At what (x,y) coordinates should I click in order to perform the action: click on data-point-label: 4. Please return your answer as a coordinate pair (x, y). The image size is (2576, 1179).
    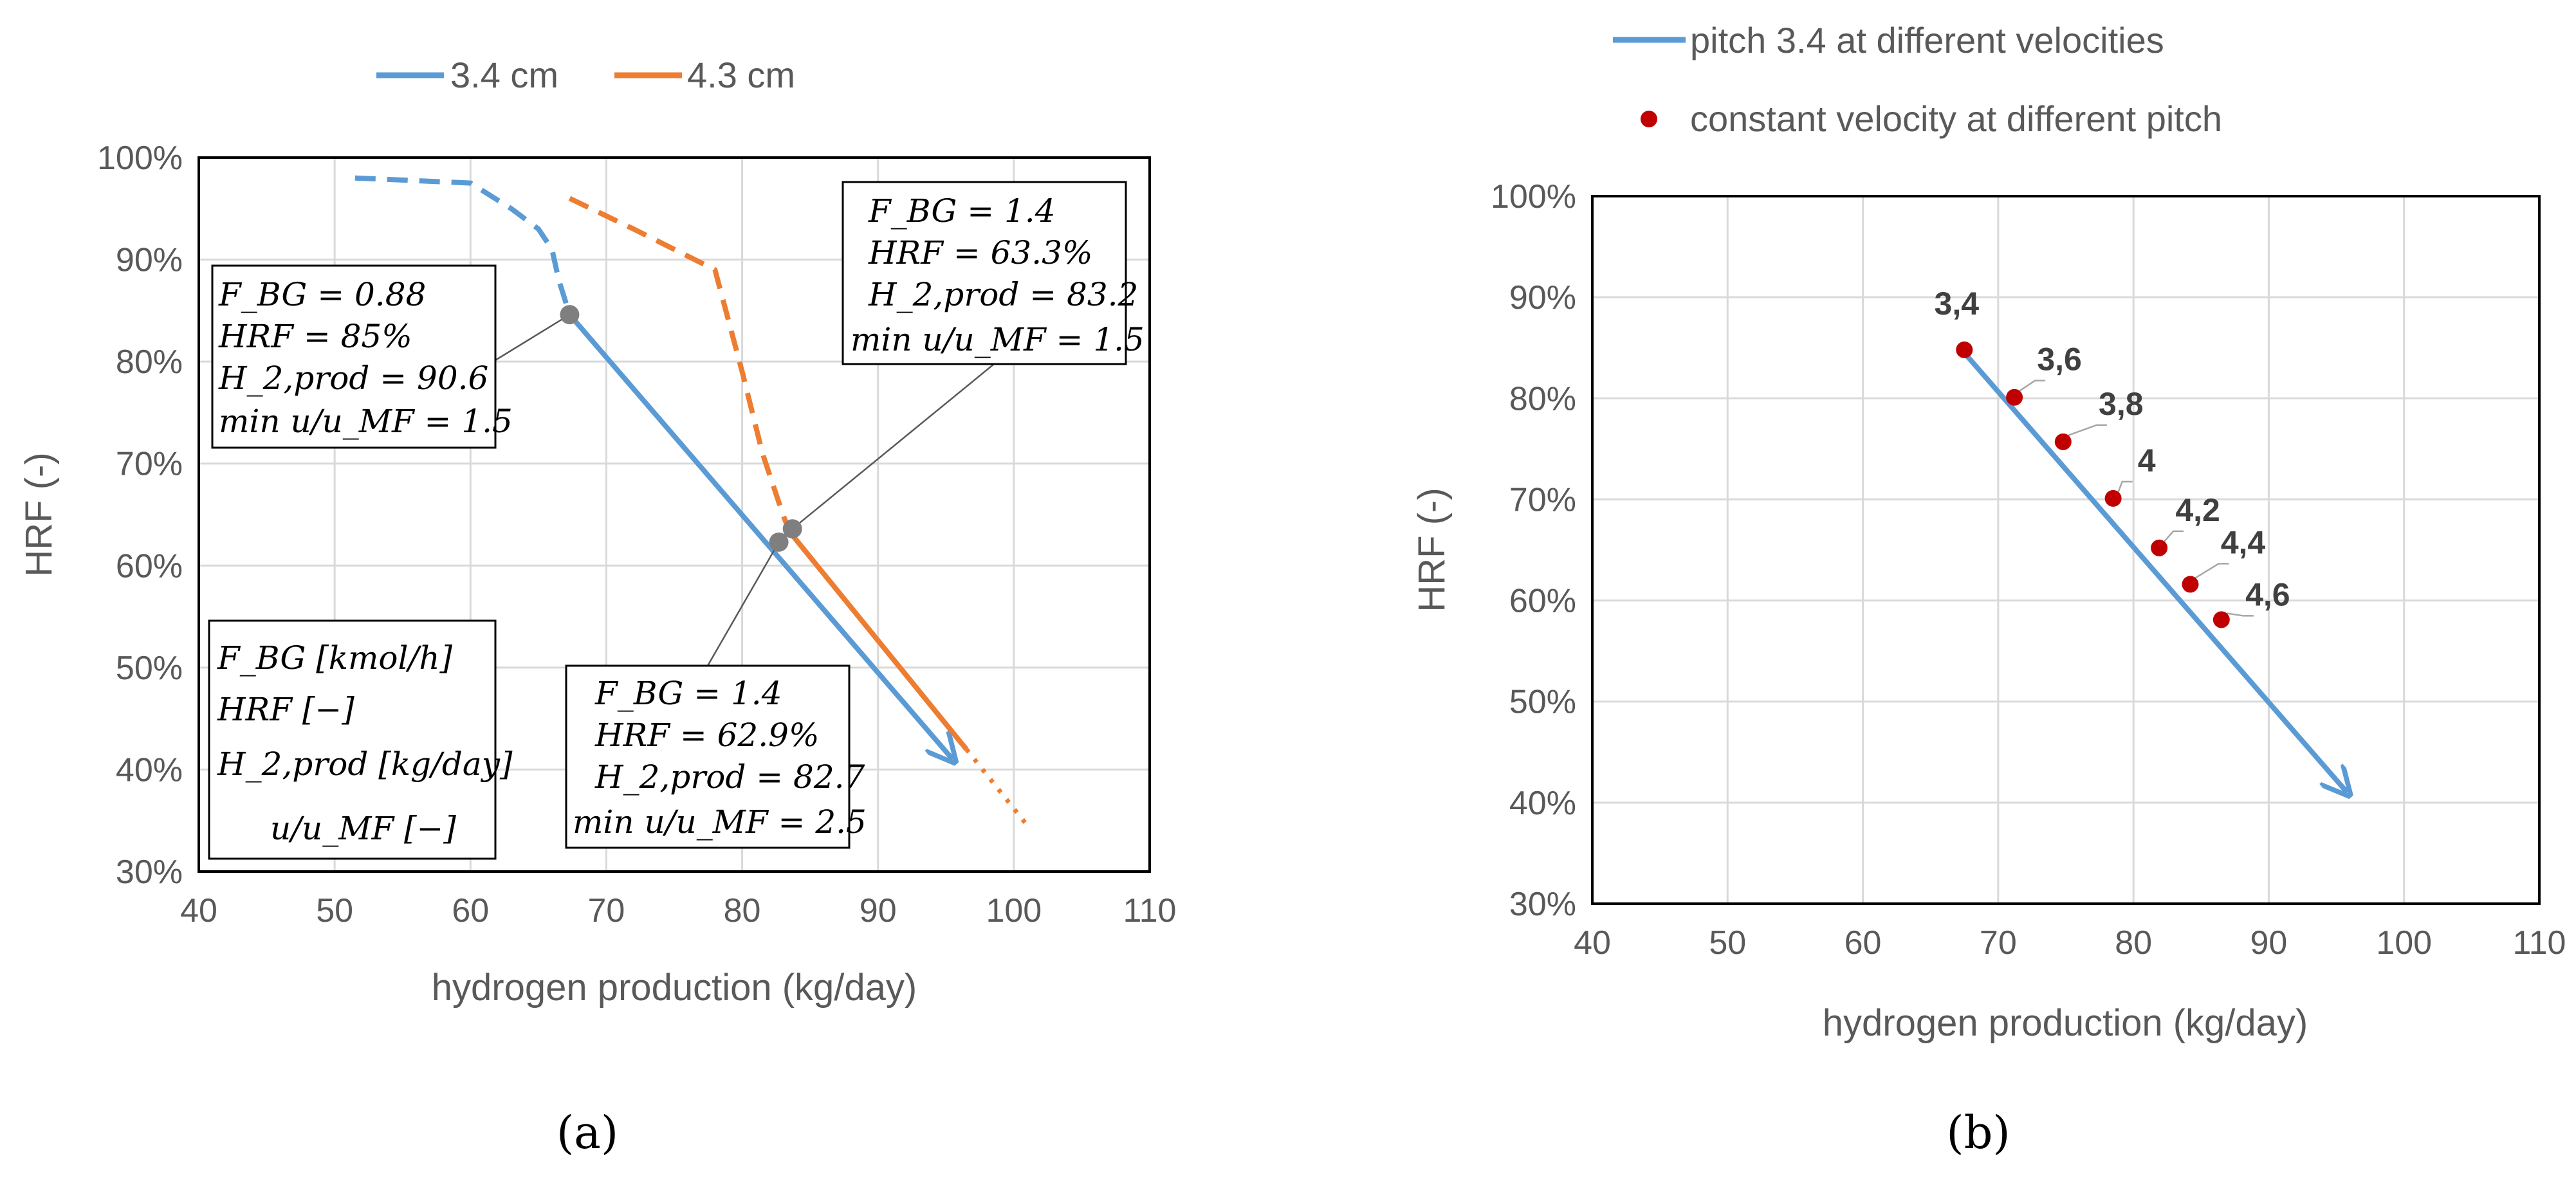
    Looking at the image, I should click on (2147, 461).